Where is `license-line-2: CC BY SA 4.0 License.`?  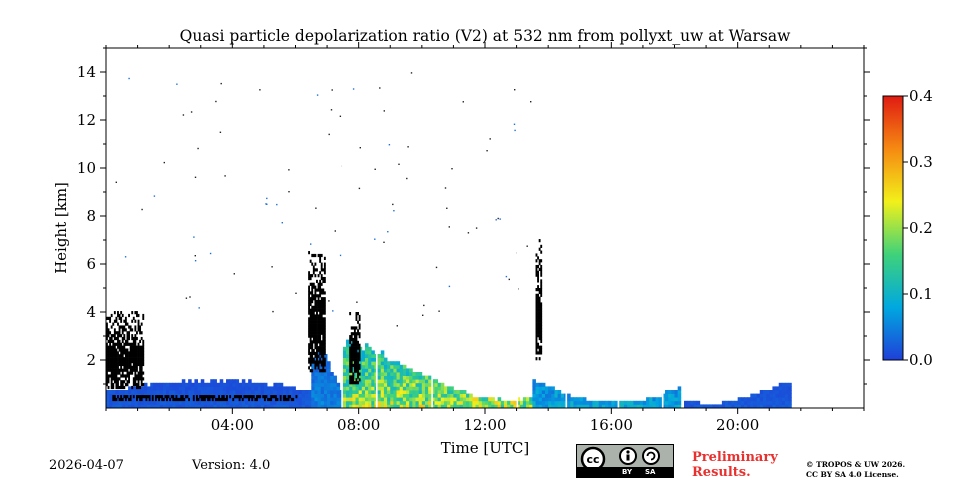
license-line-2: CC BY SA 4.0 License. is located at coordinates (852, 474).